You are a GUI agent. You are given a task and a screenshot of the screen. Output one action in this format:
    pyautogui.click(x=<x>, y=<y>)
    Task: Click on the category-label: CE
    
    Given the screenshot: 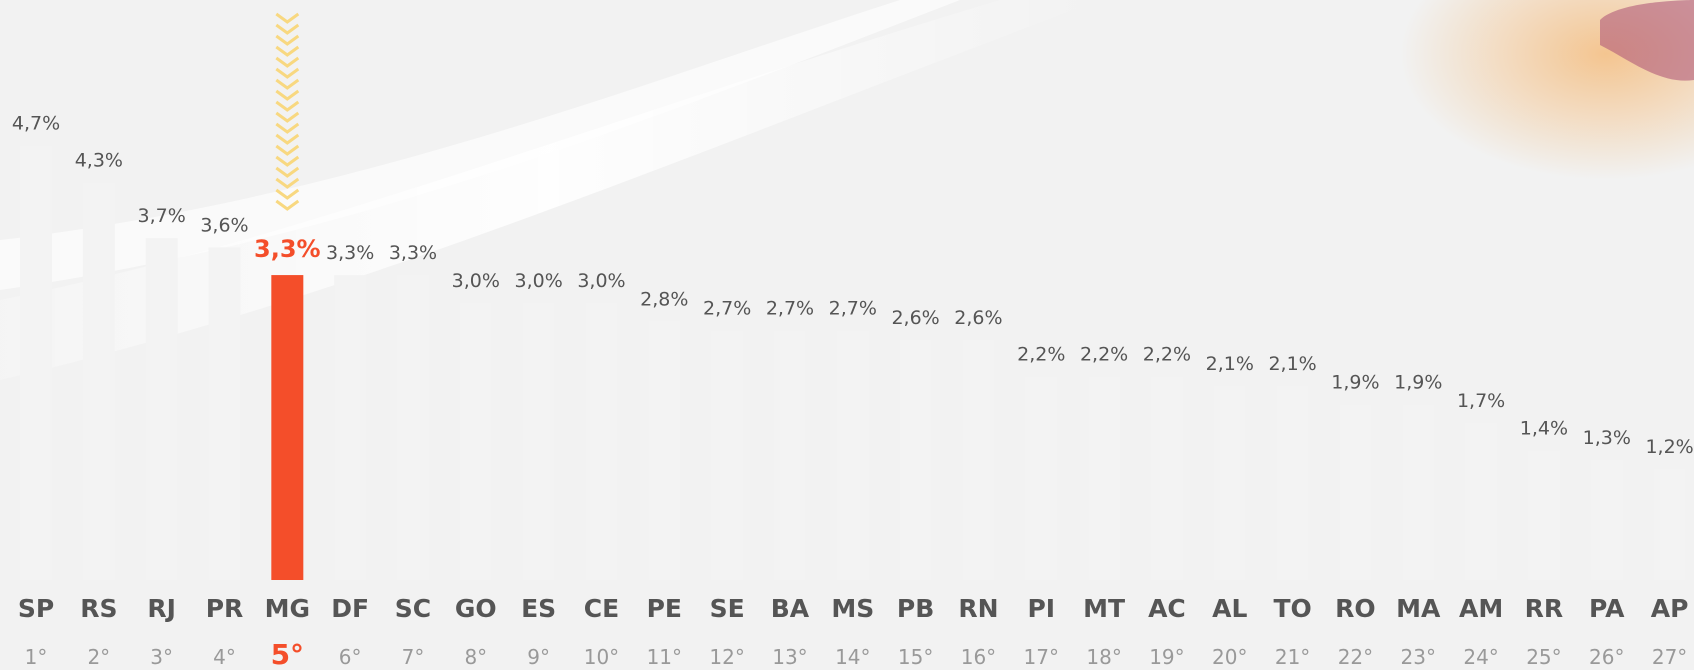 What is the action you would take?
    pyautogui.click(x=601, y=608)
    